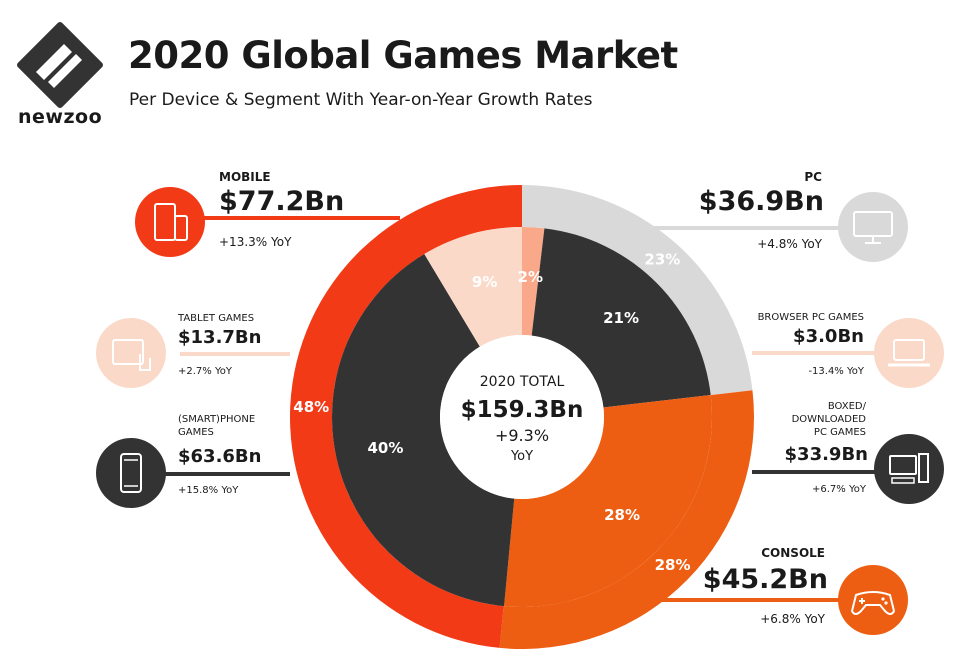  I want to click on monitor-icon, so click(873, 227).